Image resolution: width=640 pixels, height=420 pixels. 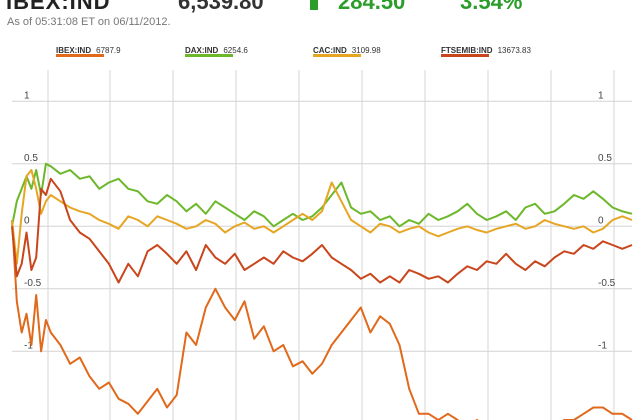 I want to click on legend-label: IBEX:IND, so click(x=74, y=50).